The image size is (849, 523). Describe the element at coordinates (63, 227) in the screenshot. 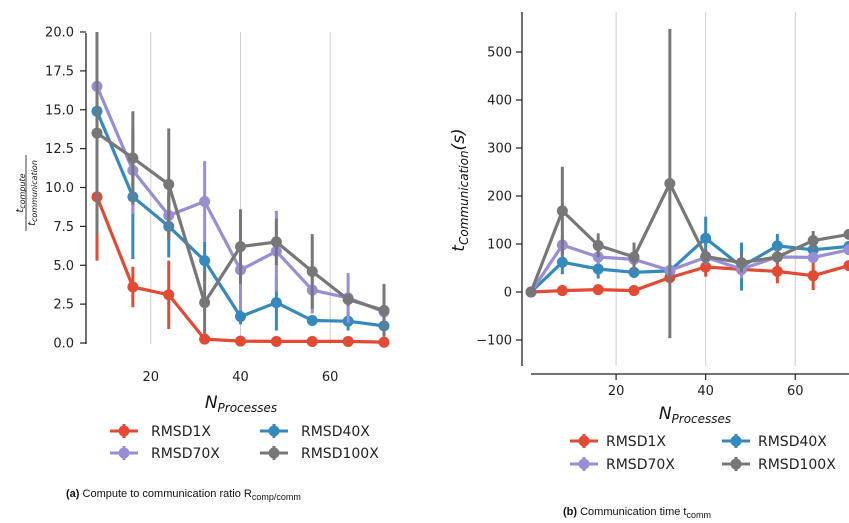

I see `y-tick-label: 7.5` at that location.